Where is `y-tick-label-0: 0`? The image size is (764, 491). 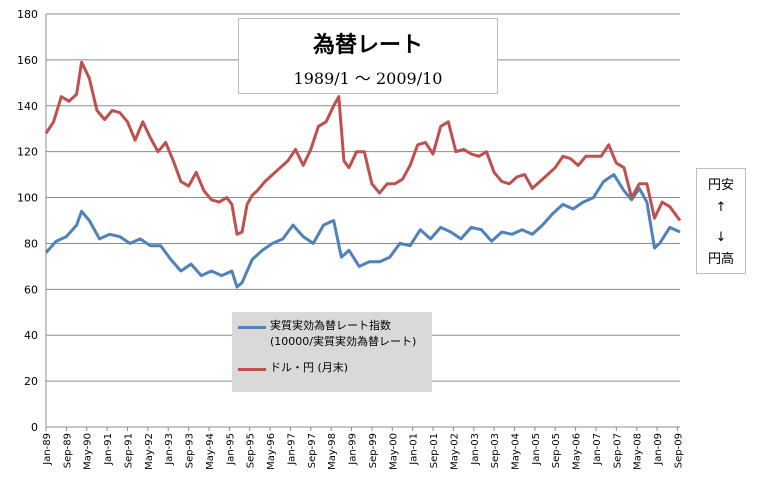
y-tick-label-0: 0 is located at coordinates (34, 427).